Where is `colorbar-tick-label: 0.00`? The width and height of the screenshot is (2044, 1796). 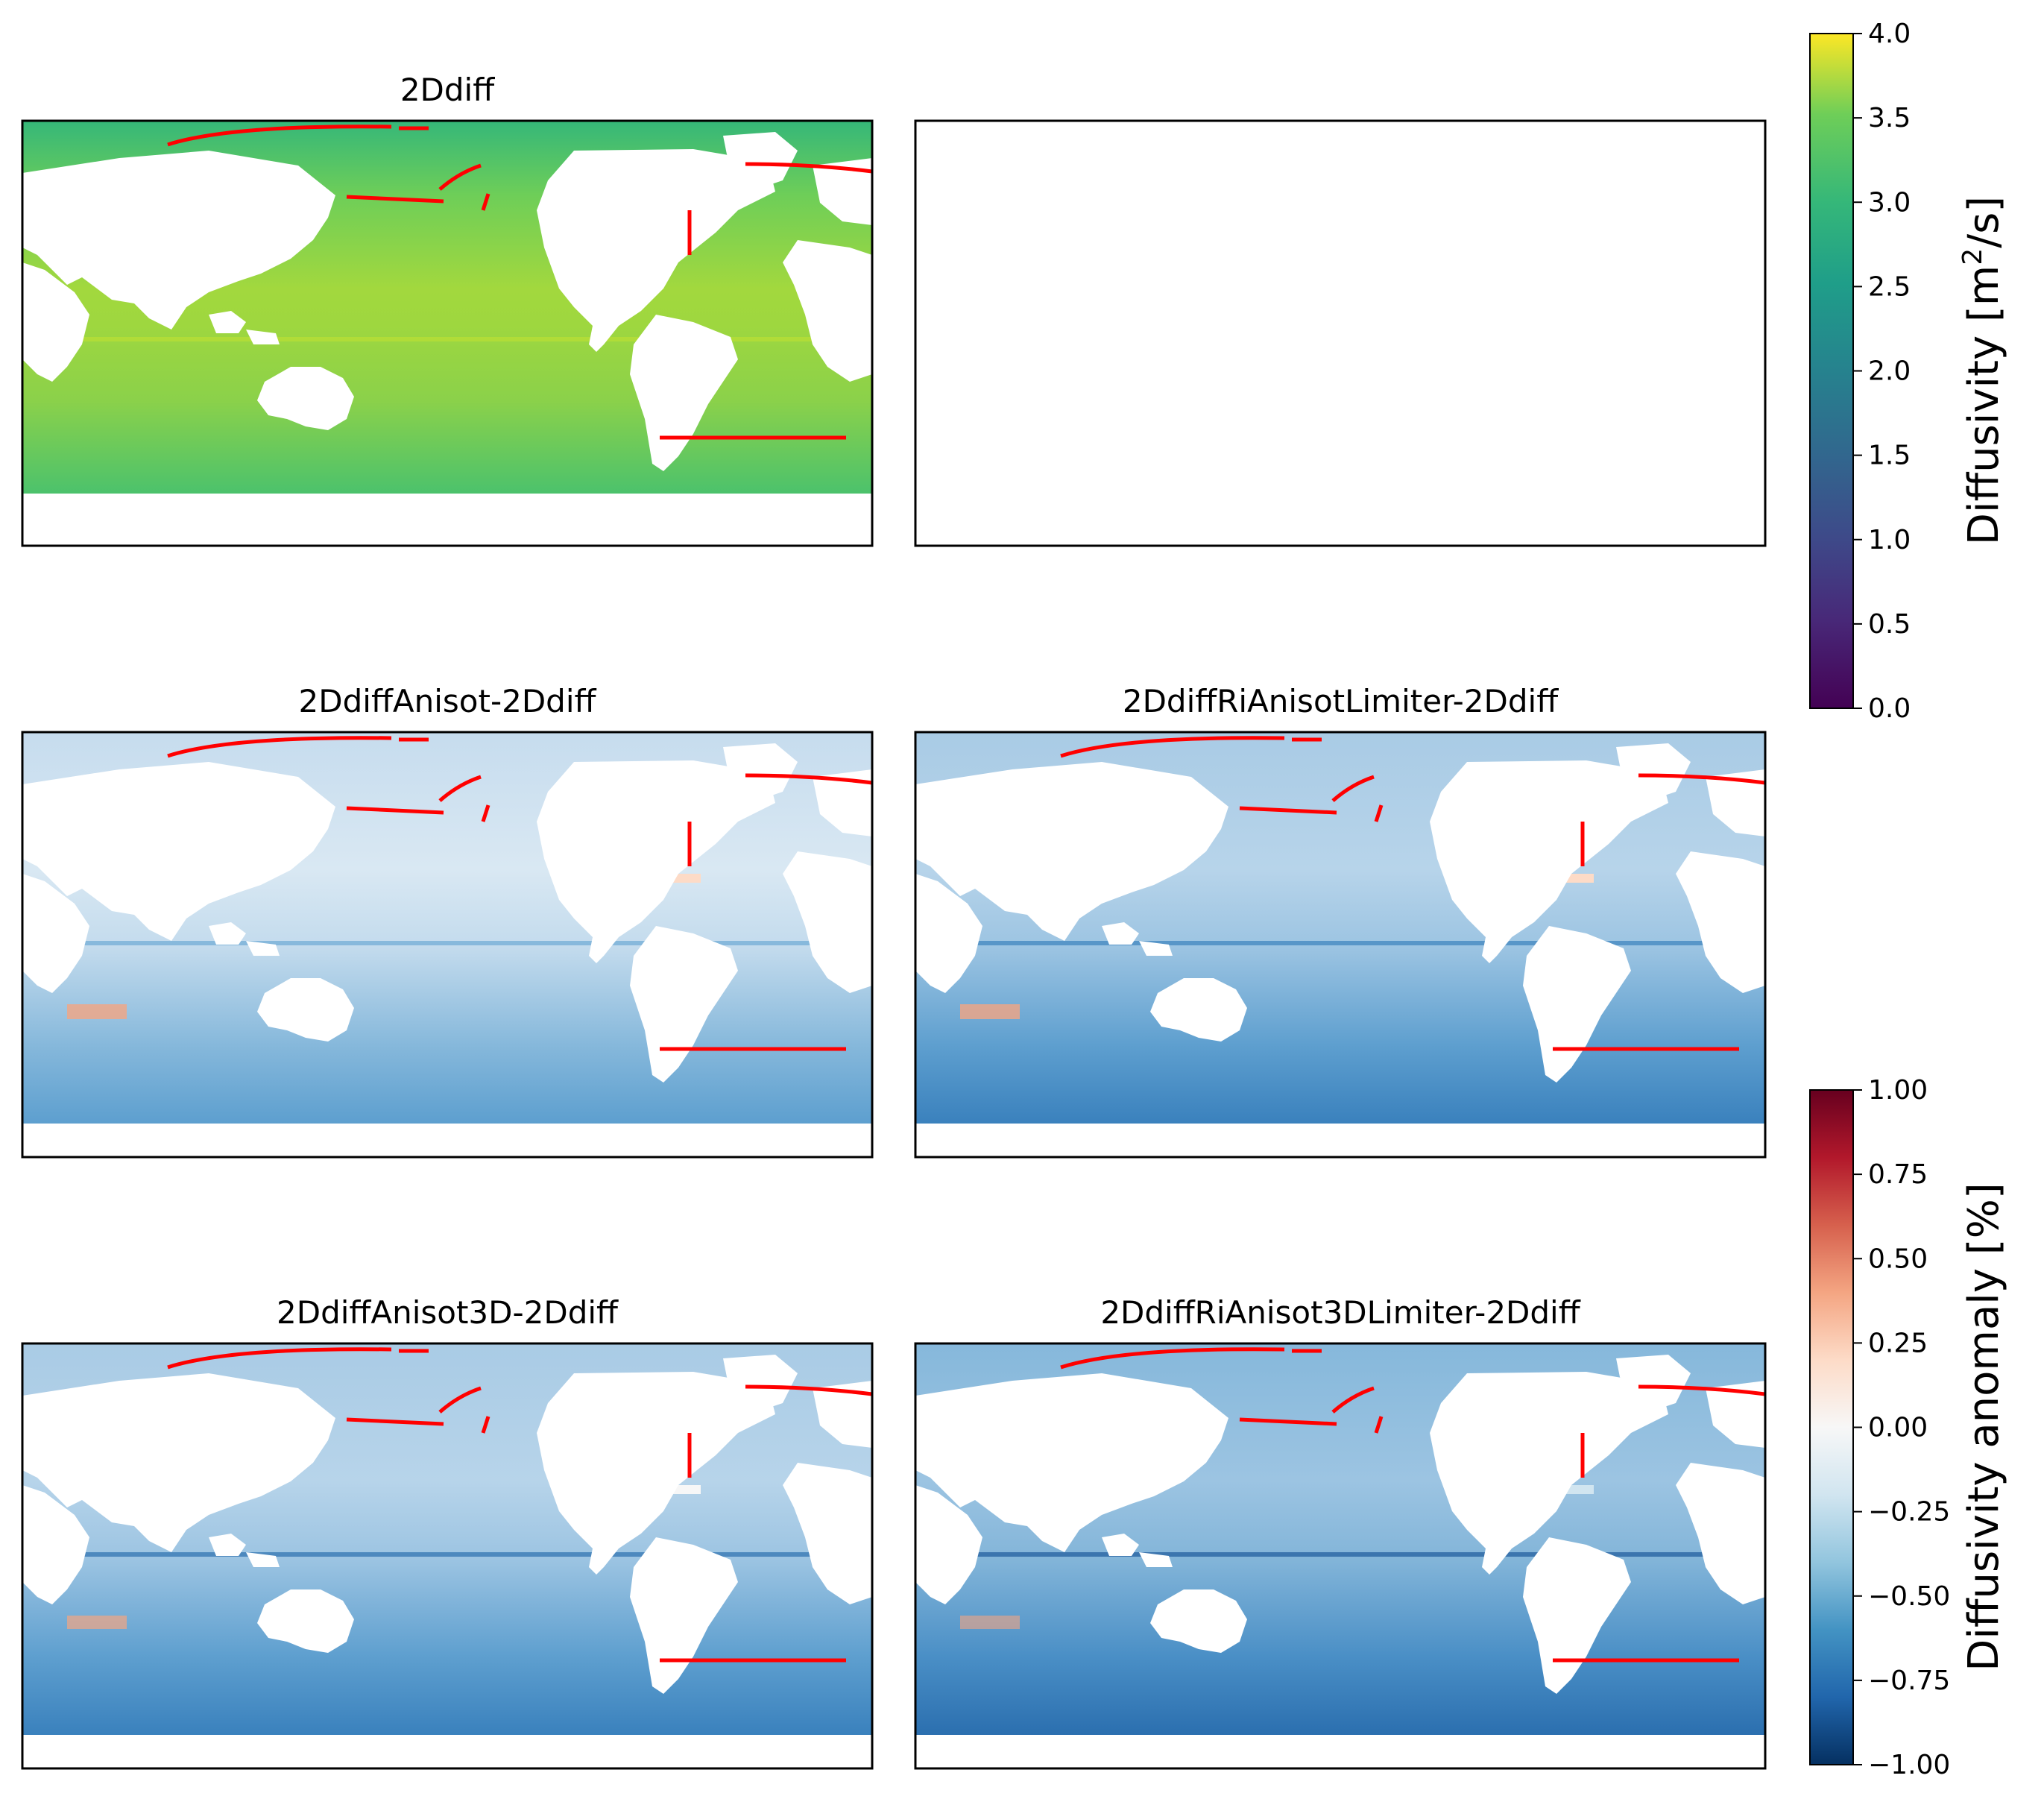
colorbar-tick-label: 0.00 is located at coordinates (1898, 1428).